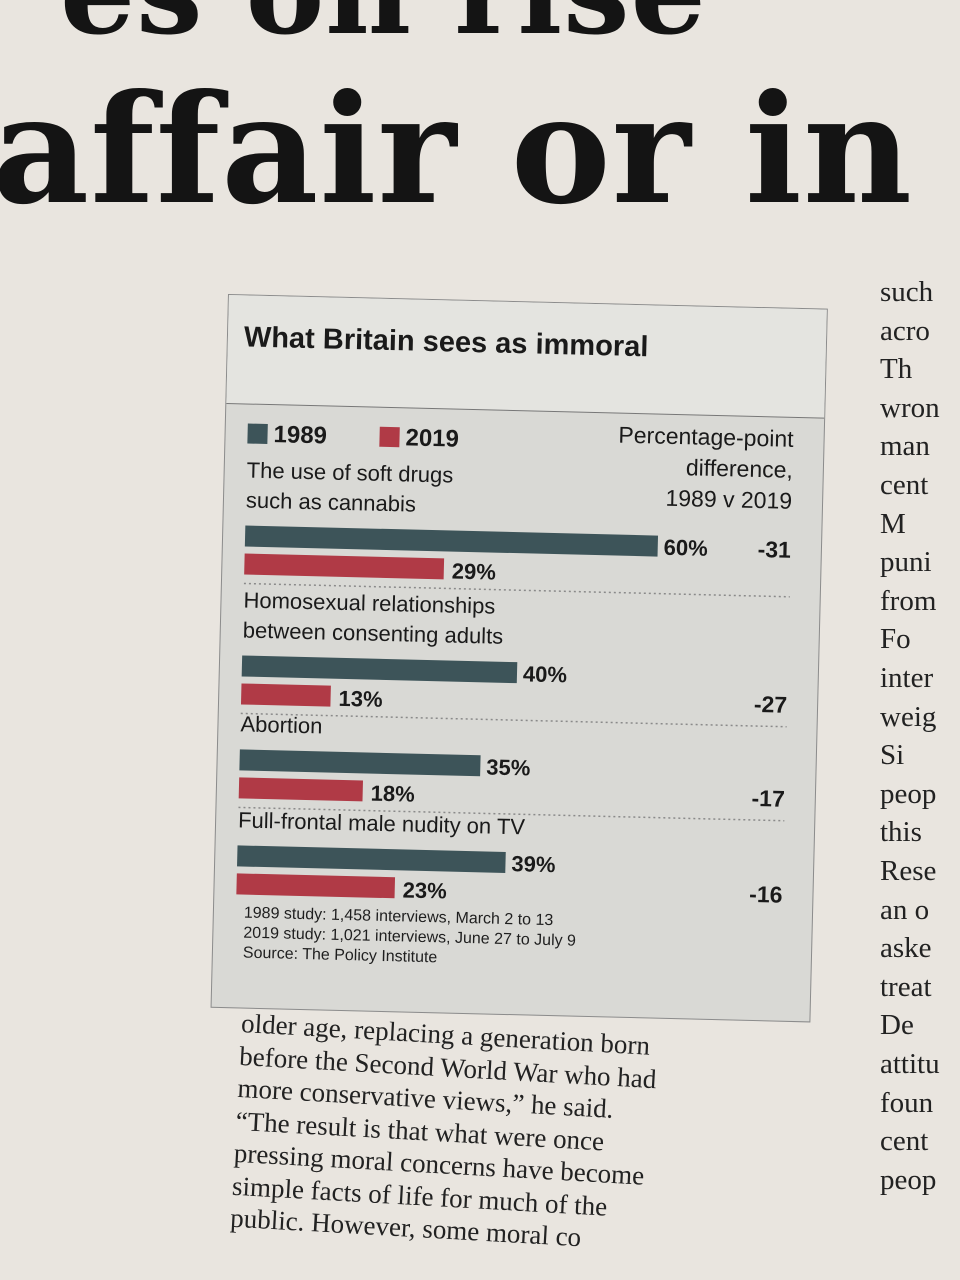 This screenshot has width=960, height=1280. Describe the element at coordinates (369, 602) in the screenshot. I see `category-label: Homosexual relationships` at that location.